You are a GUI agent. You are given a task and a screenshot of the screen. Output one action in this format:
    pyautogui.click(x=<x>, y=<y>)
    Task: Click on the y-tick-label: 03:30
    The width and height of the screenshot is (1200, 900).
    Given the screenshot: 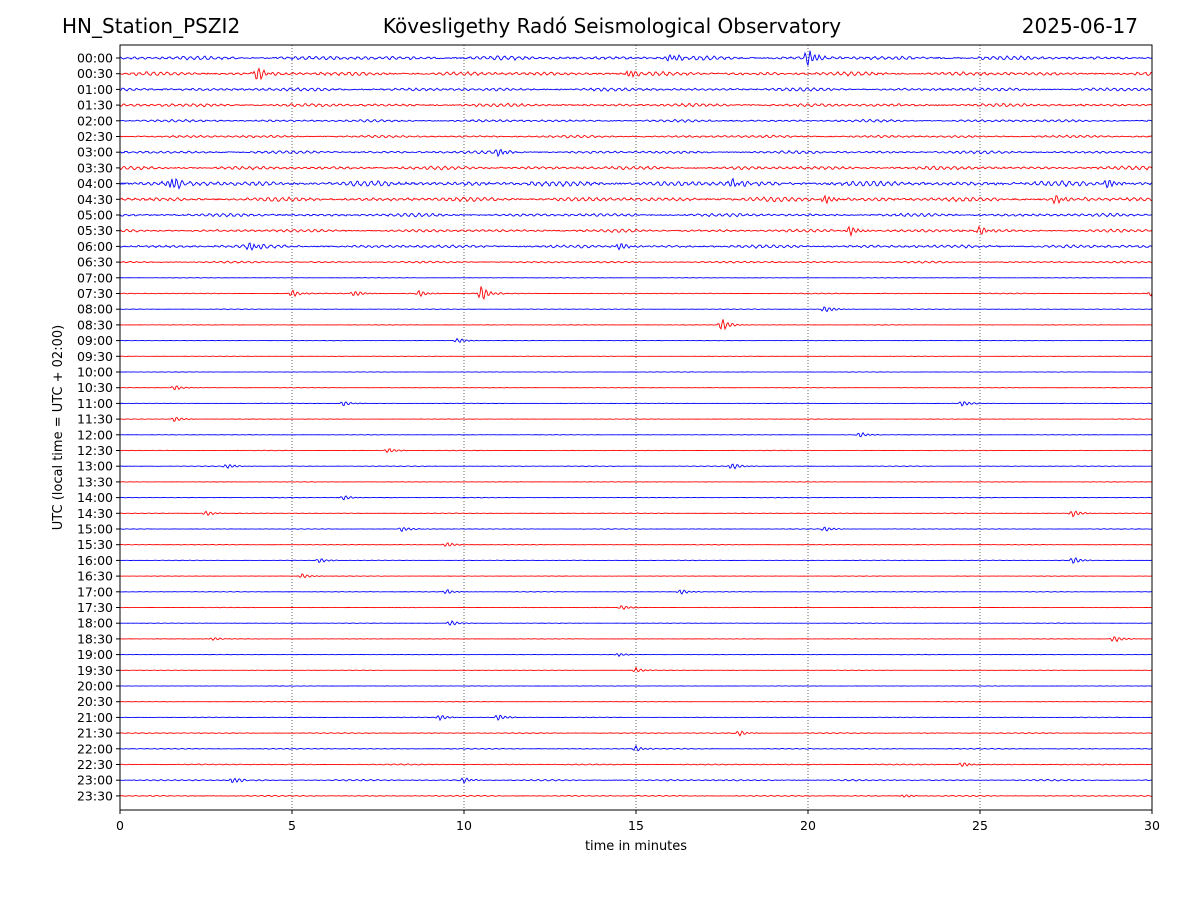 What is the action you would take?
    pyautogui.click(x=95, y=167)
    